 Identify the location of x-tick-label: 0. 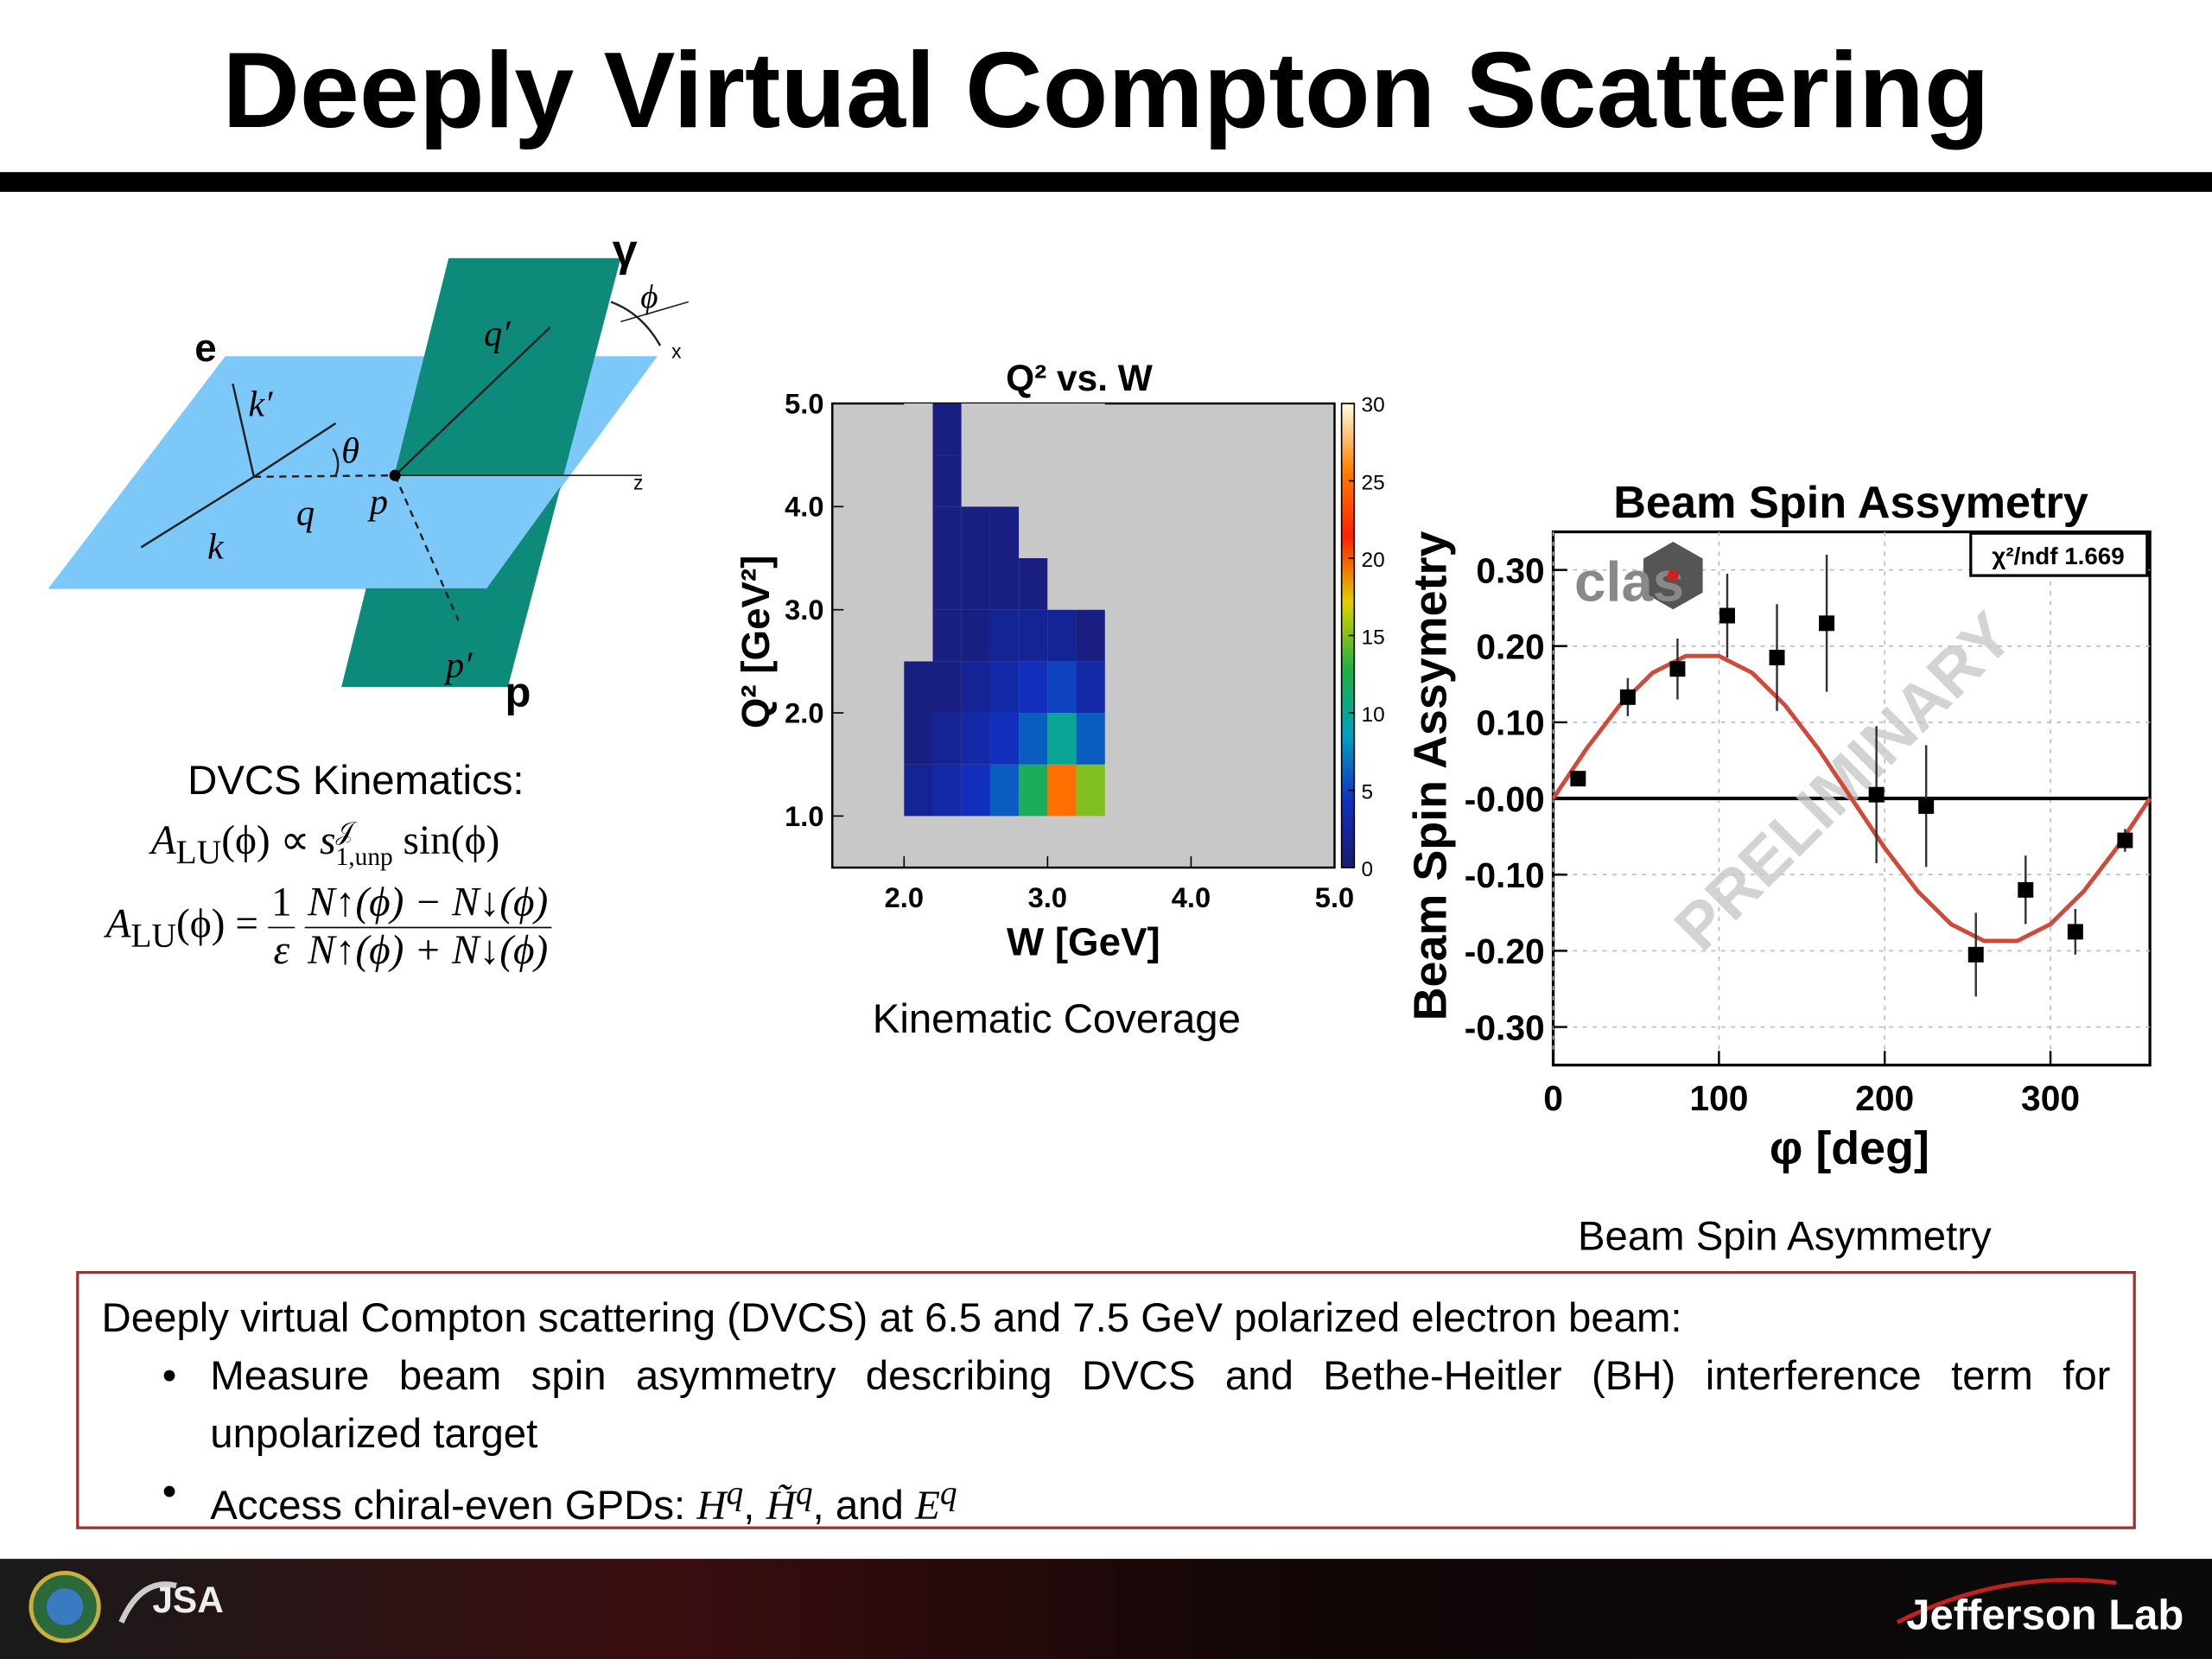
(1553, 1098).